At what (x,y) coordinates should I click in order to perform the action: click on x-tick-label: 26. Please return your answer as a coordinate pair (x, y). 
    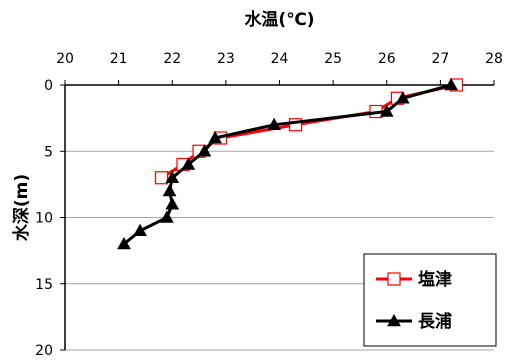
    Looking at the image, I should click on (387, 59).